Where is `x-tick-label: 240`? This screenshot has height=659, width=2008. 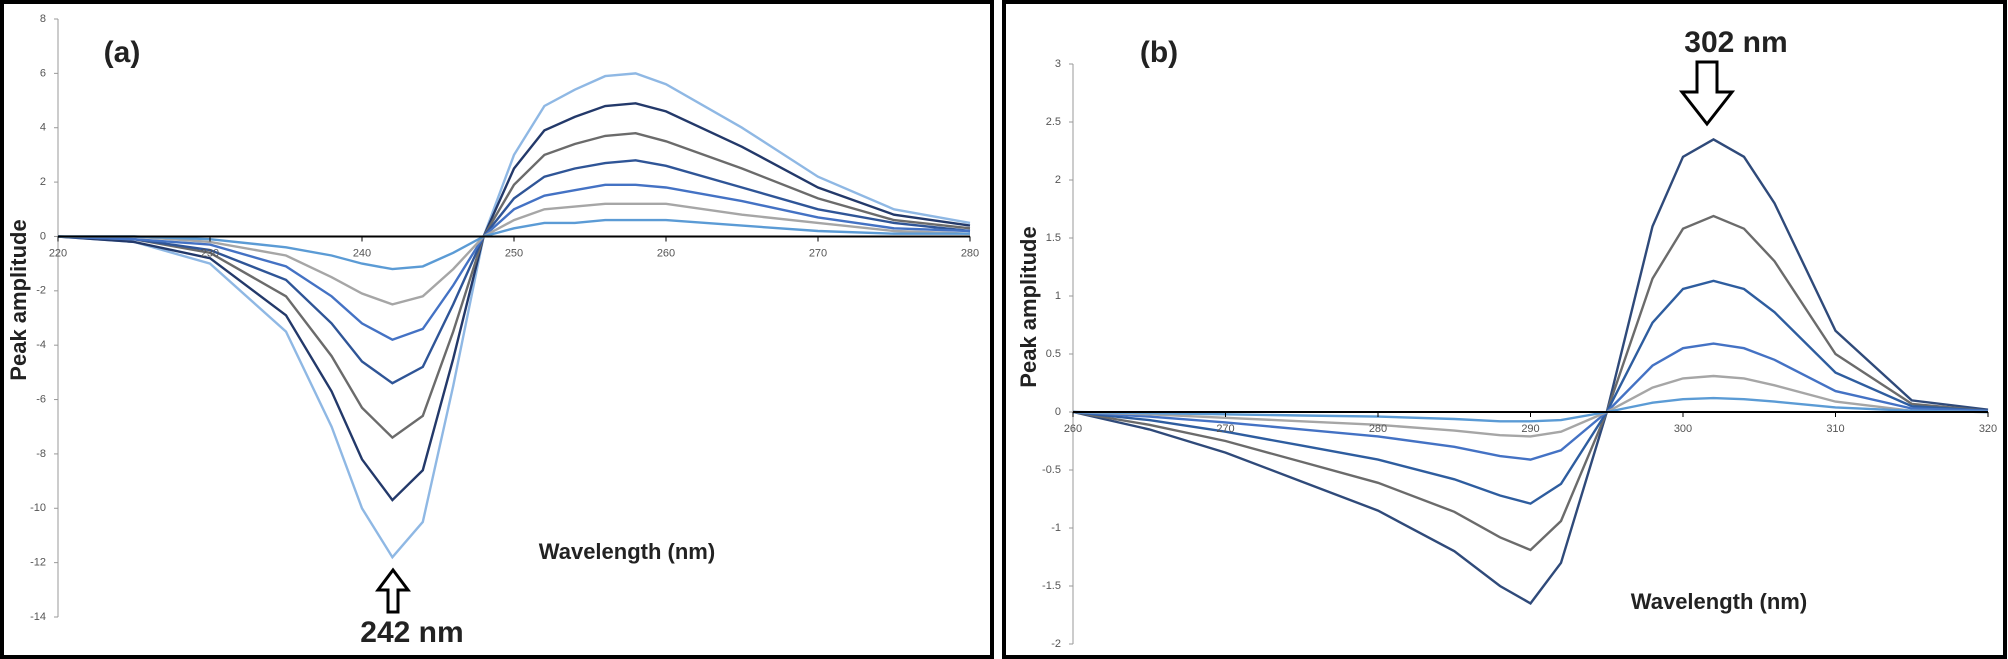 x-tick-label: 240 is located at coordinates (362, 253).